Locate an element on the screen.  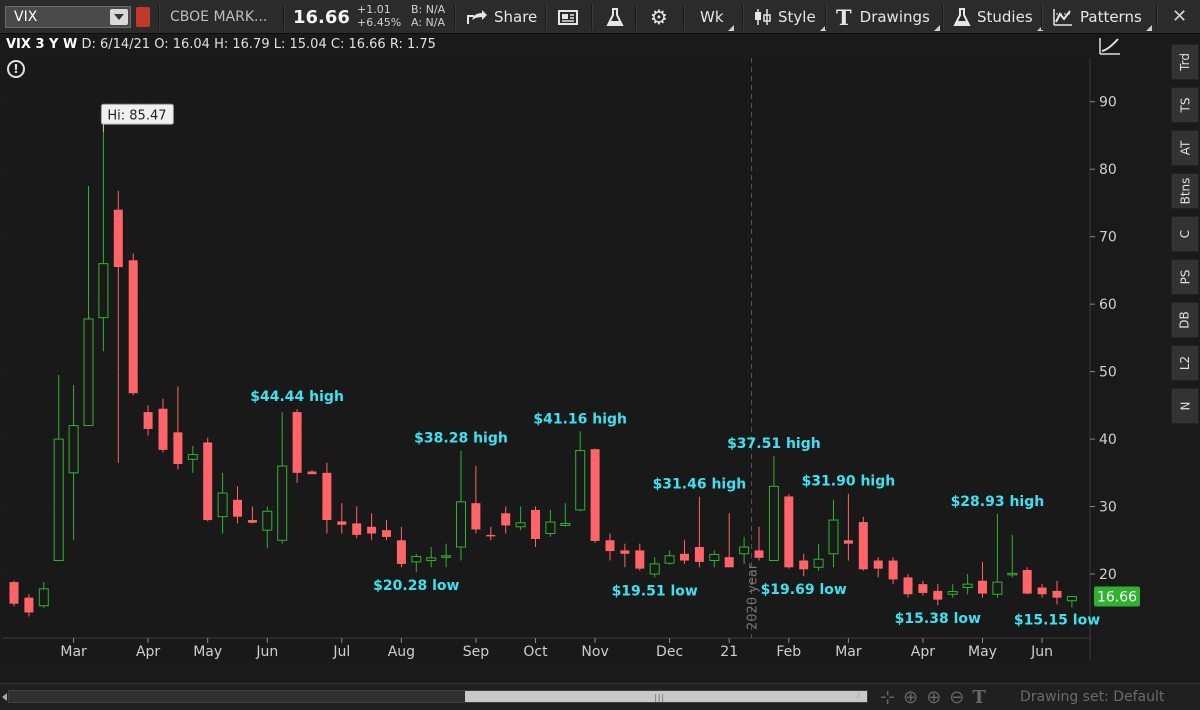
lab-button is located at coordinates (615, 17).